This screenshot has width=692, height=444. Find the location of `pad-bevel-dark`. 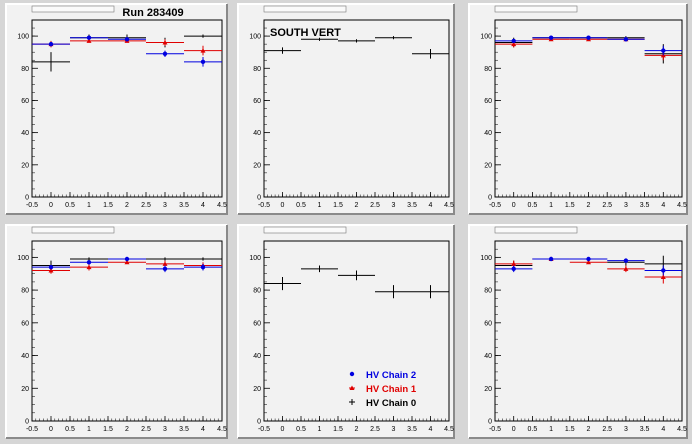

pad-bevel-dark is located at coordinates (346, 109).